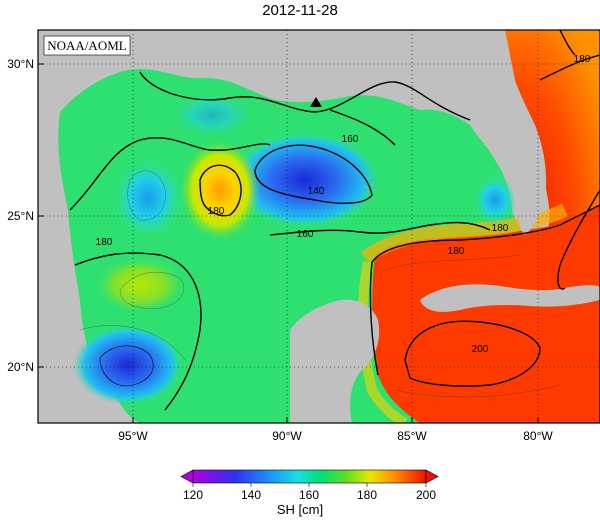  I want to click on colorbar-tick-label: 180, so click(367, 495).